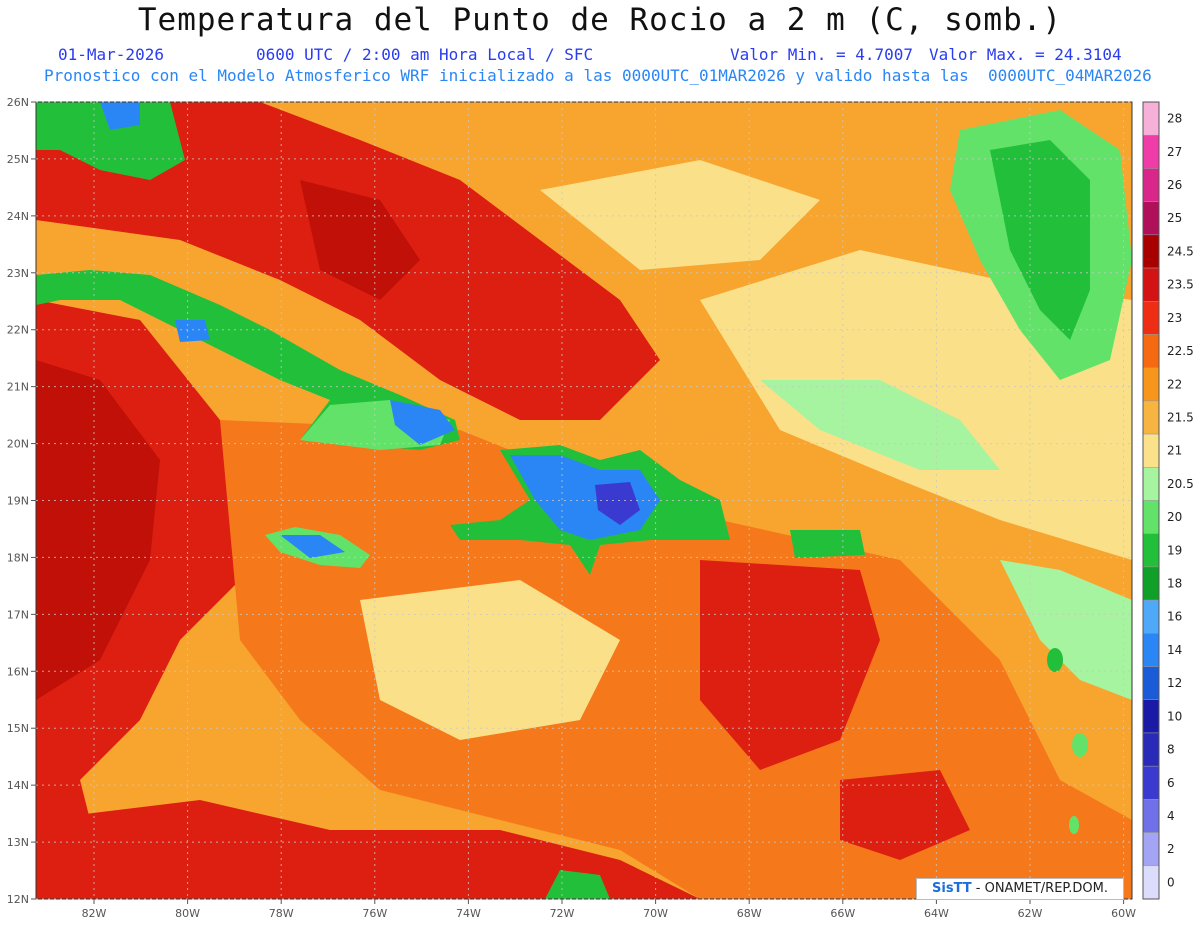  I want to click on north-darkred-spot, so click(360, 240).